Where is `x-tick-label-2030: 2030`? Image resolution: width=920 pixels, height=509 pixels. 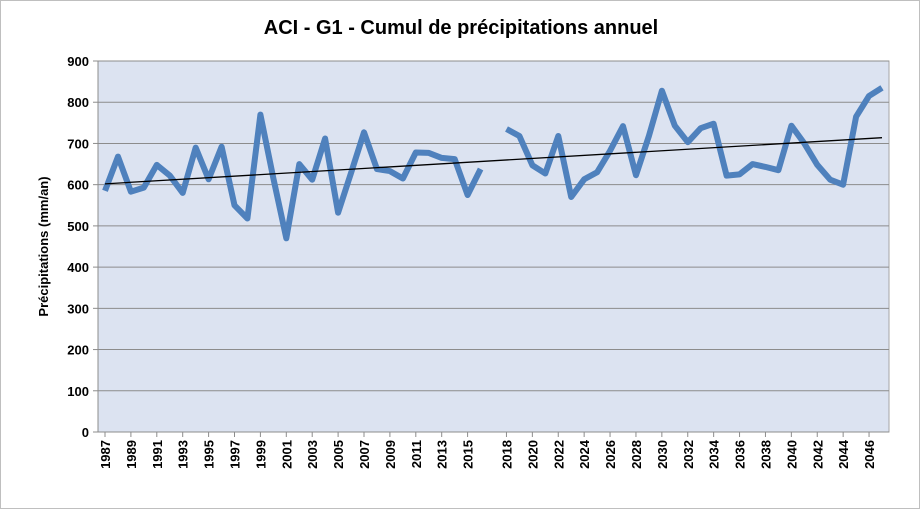 x-tick-label-2030: 2030 is located at coordinates (662, 454).